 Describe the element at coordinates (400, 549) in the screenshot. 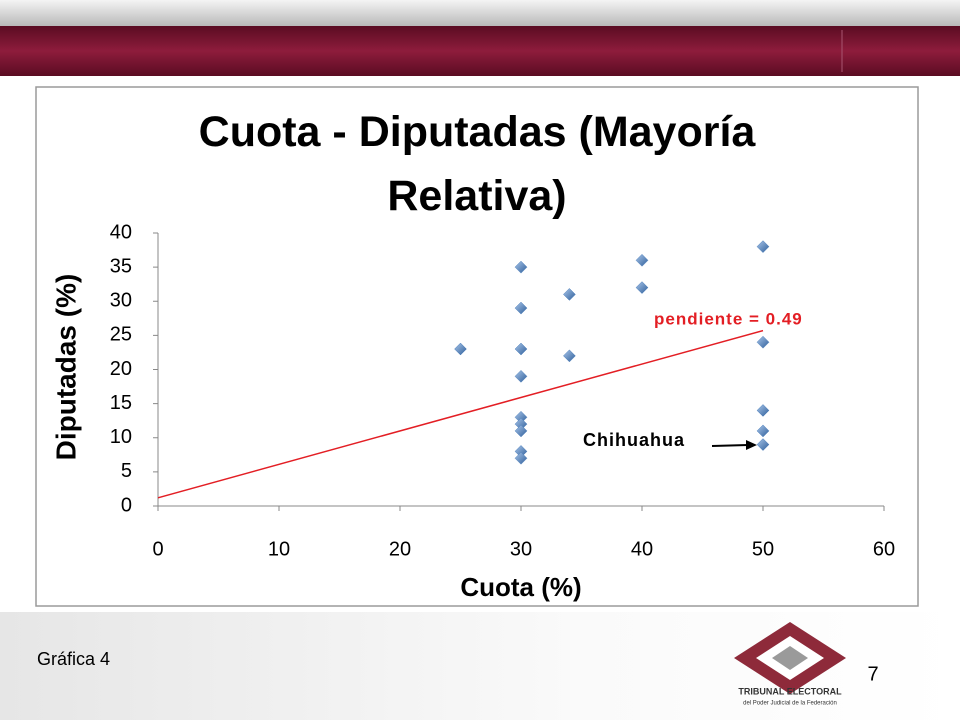

I see `x-tick-label: 20` at that location.